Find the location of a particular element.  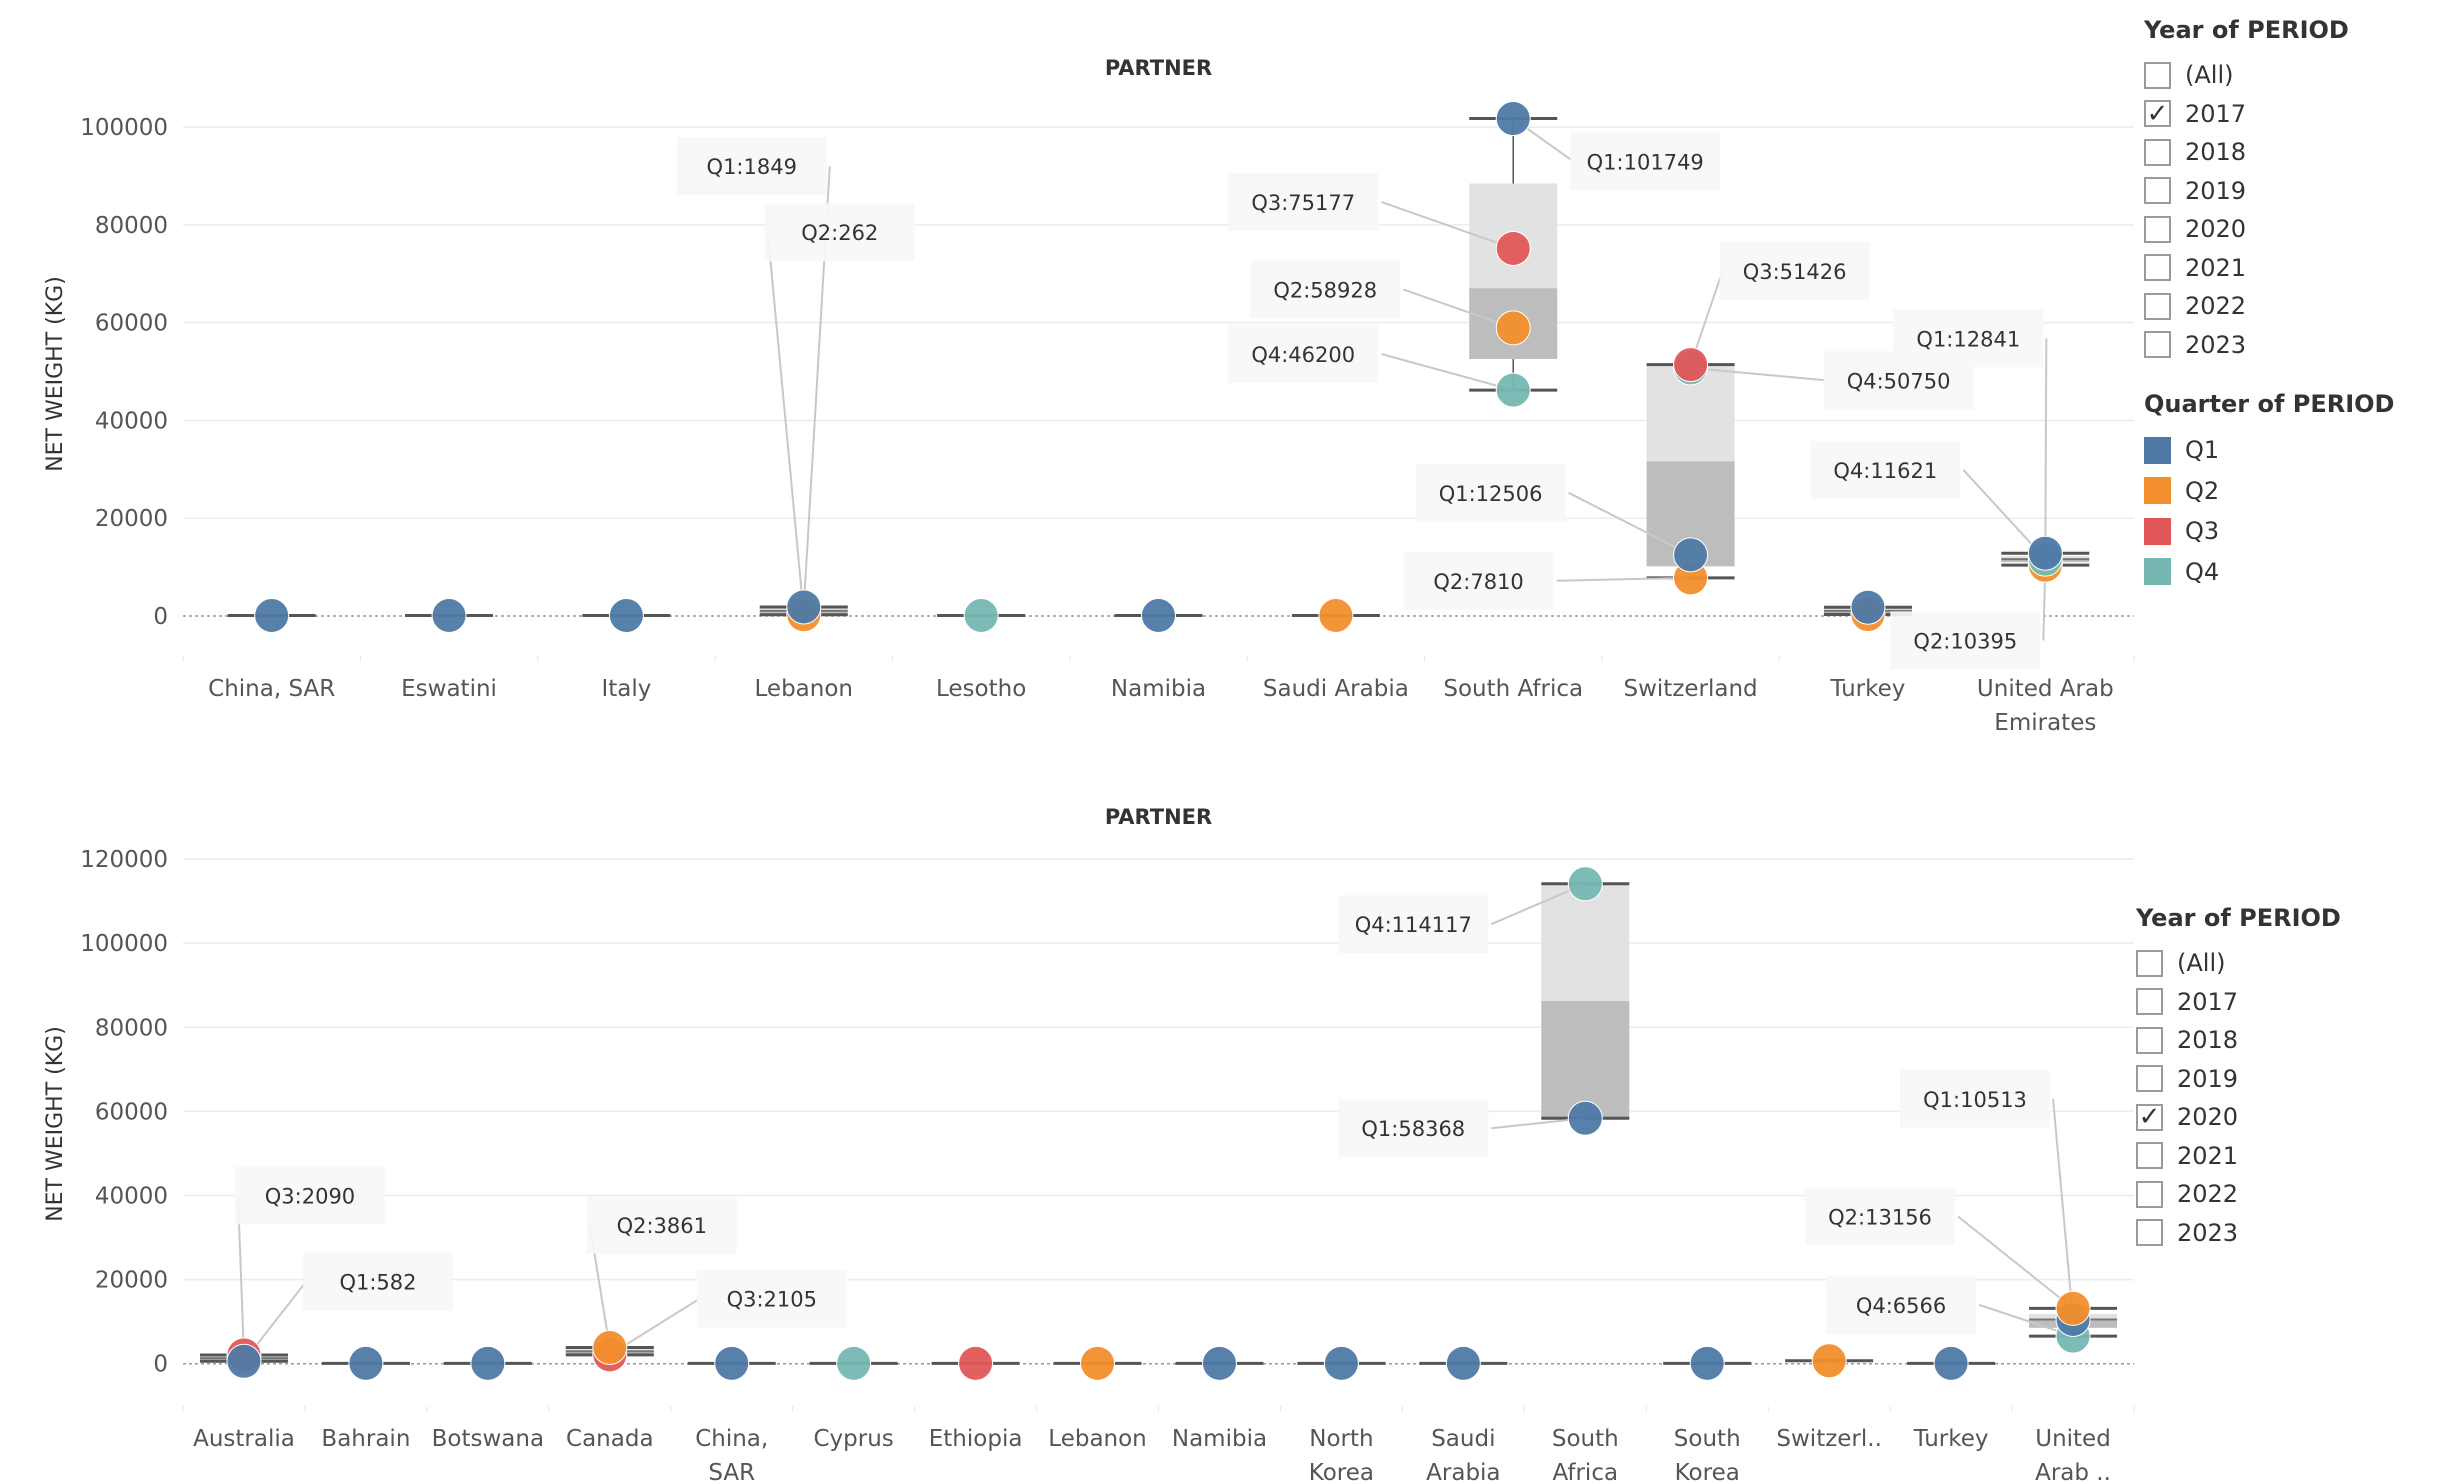

year-option: 2017 is located at coordinates (2238, 1002).